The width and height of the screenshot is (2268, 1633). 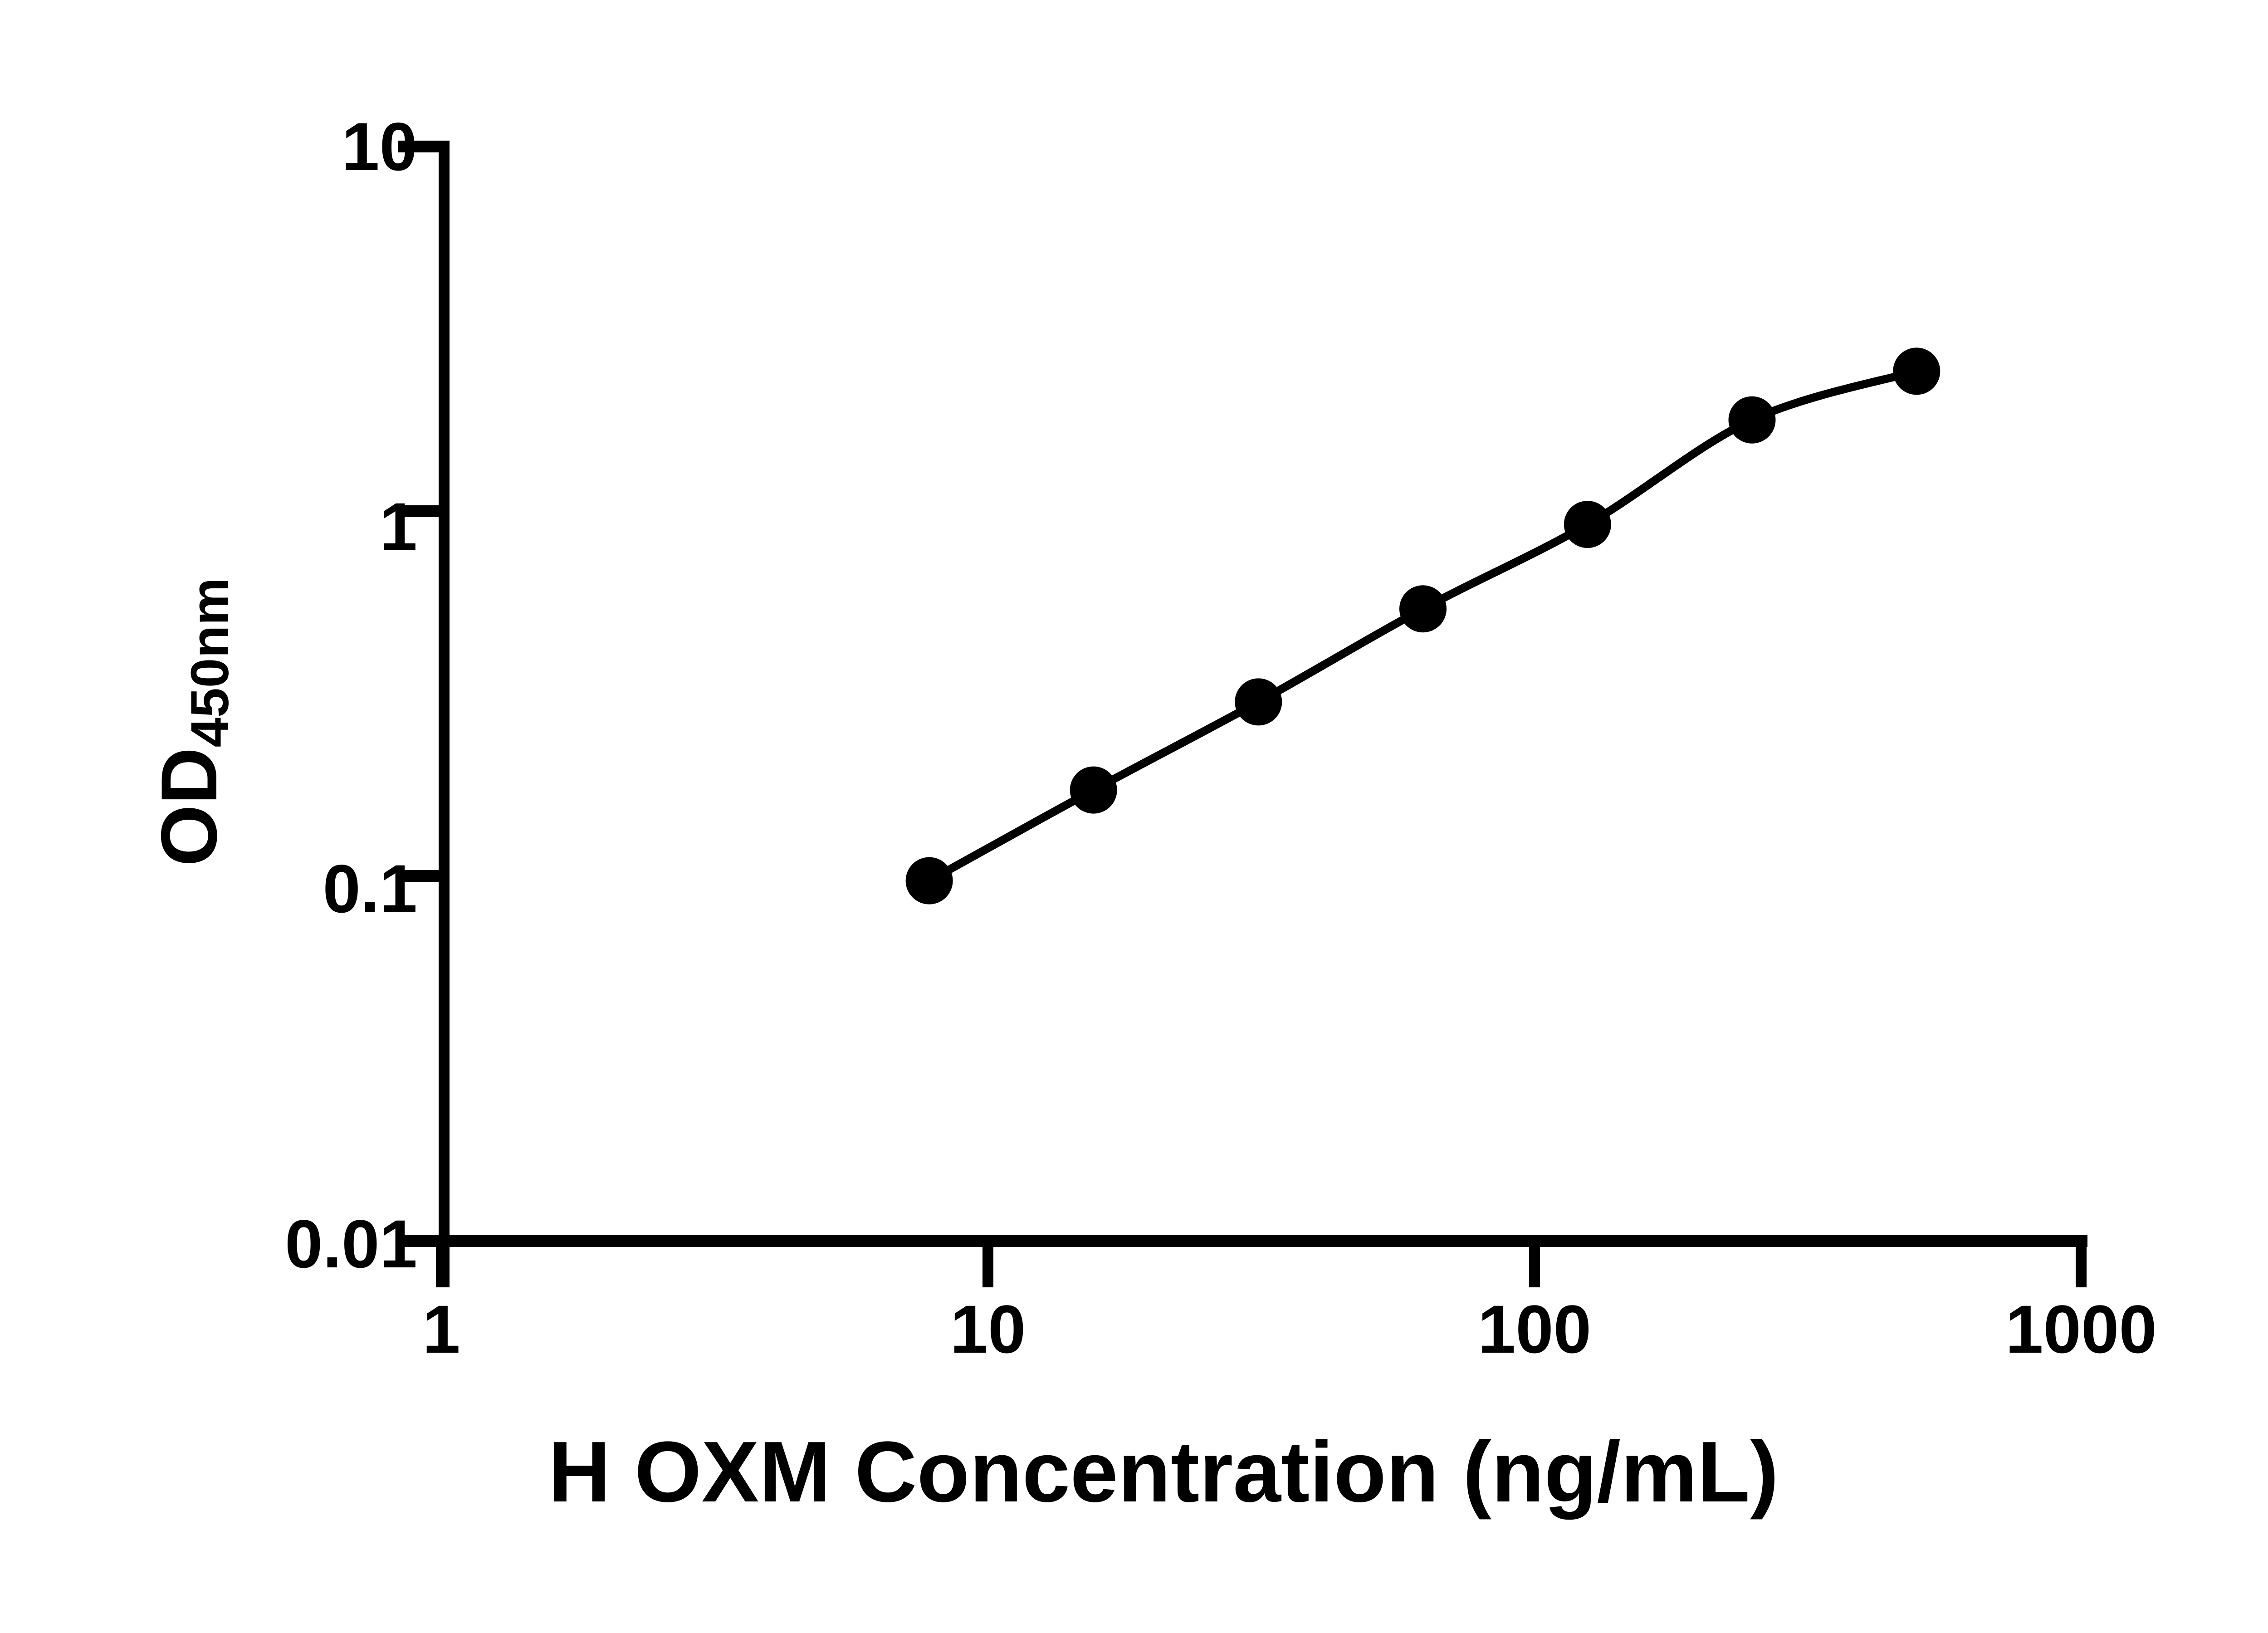 I want to click on y-axis-line, so click(x=445, y=717).